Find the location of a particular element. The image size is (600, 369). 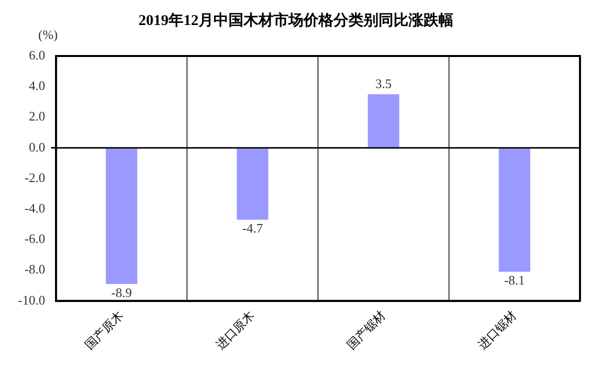

data-label: -8.1 is located at coordinates (514, 280).